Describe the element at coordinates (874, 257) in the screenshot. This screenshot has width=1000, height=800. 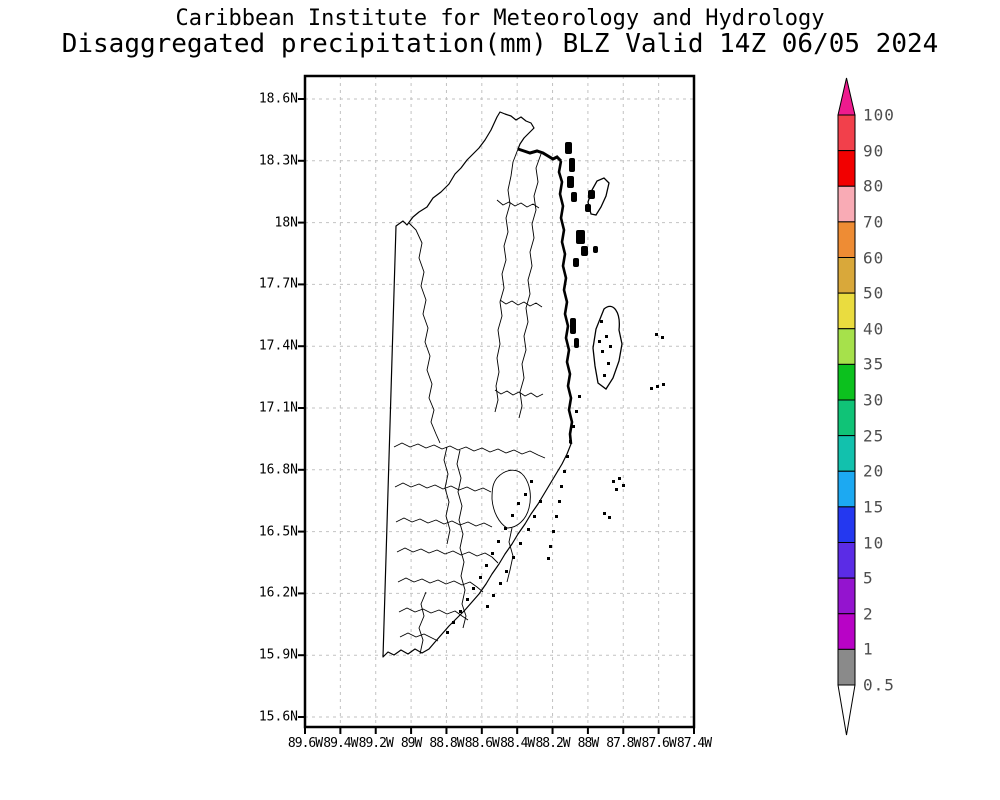
I see `colorbar-value-label: 60` at that location.